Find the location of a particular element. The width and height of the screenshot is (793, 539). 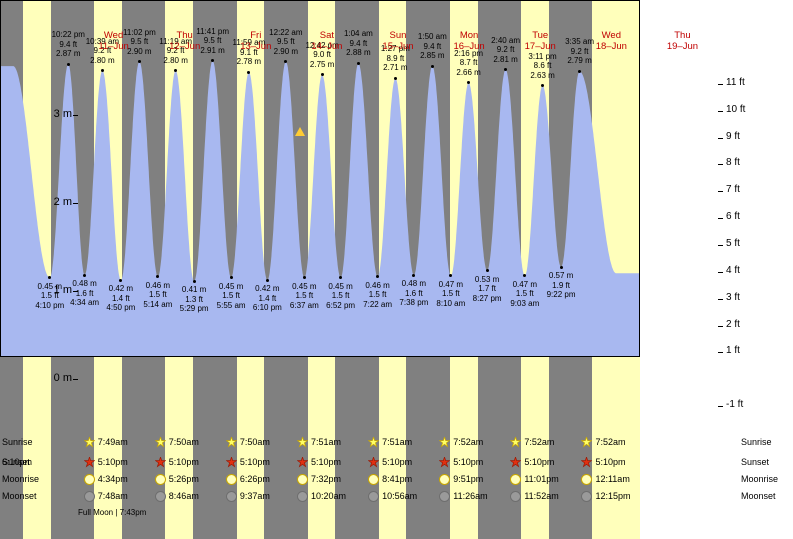

axis-line-top is located at coordinates (320, 0).